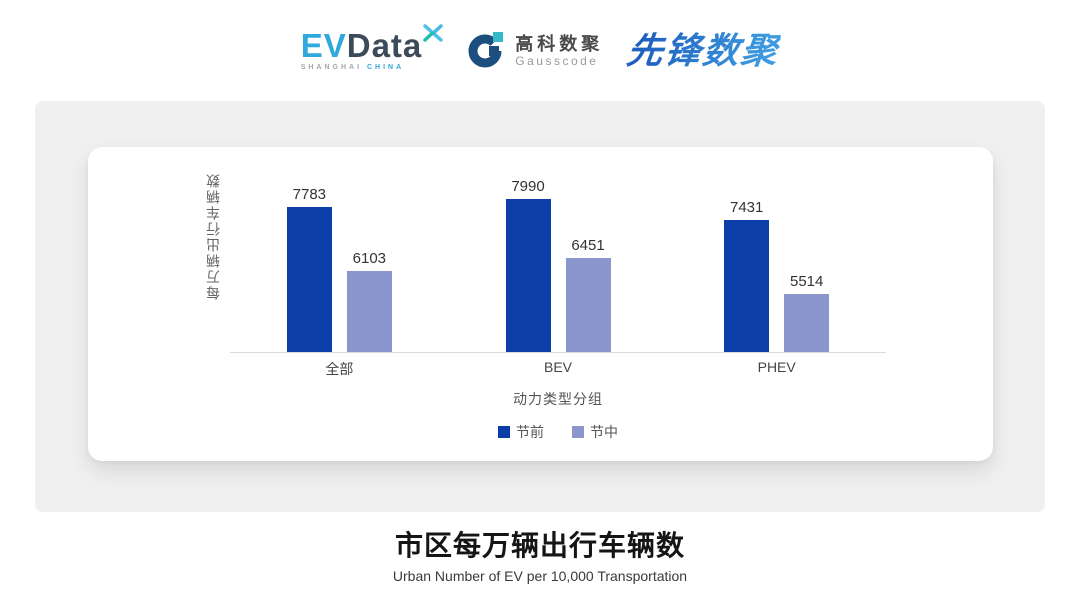  I want to click on x-tick-BEV: BEV, so click(558, 367).